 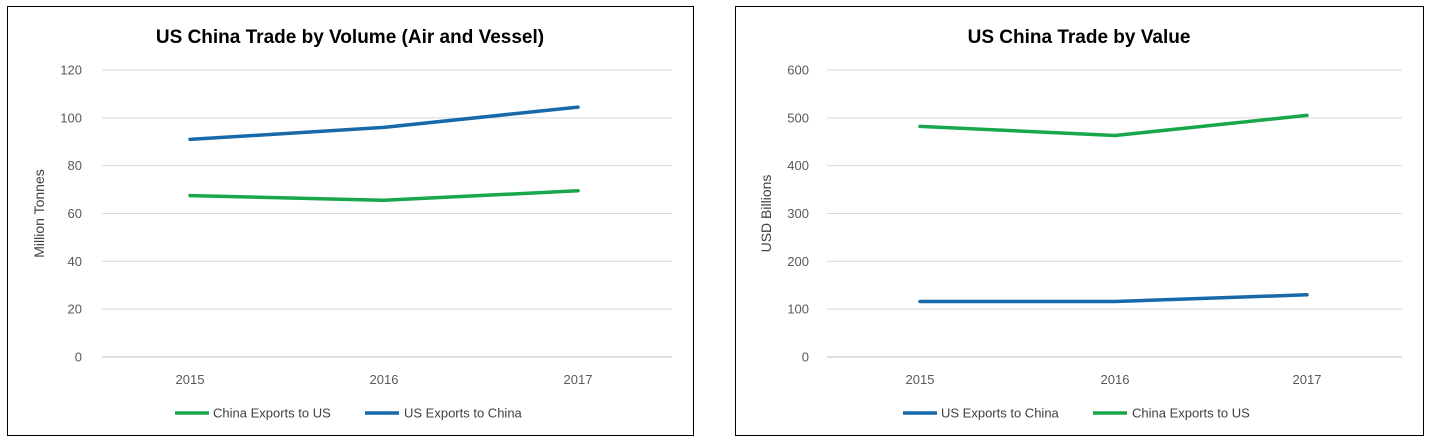 I want to click on y-tick-label: 400, so click(x=798, y=165).